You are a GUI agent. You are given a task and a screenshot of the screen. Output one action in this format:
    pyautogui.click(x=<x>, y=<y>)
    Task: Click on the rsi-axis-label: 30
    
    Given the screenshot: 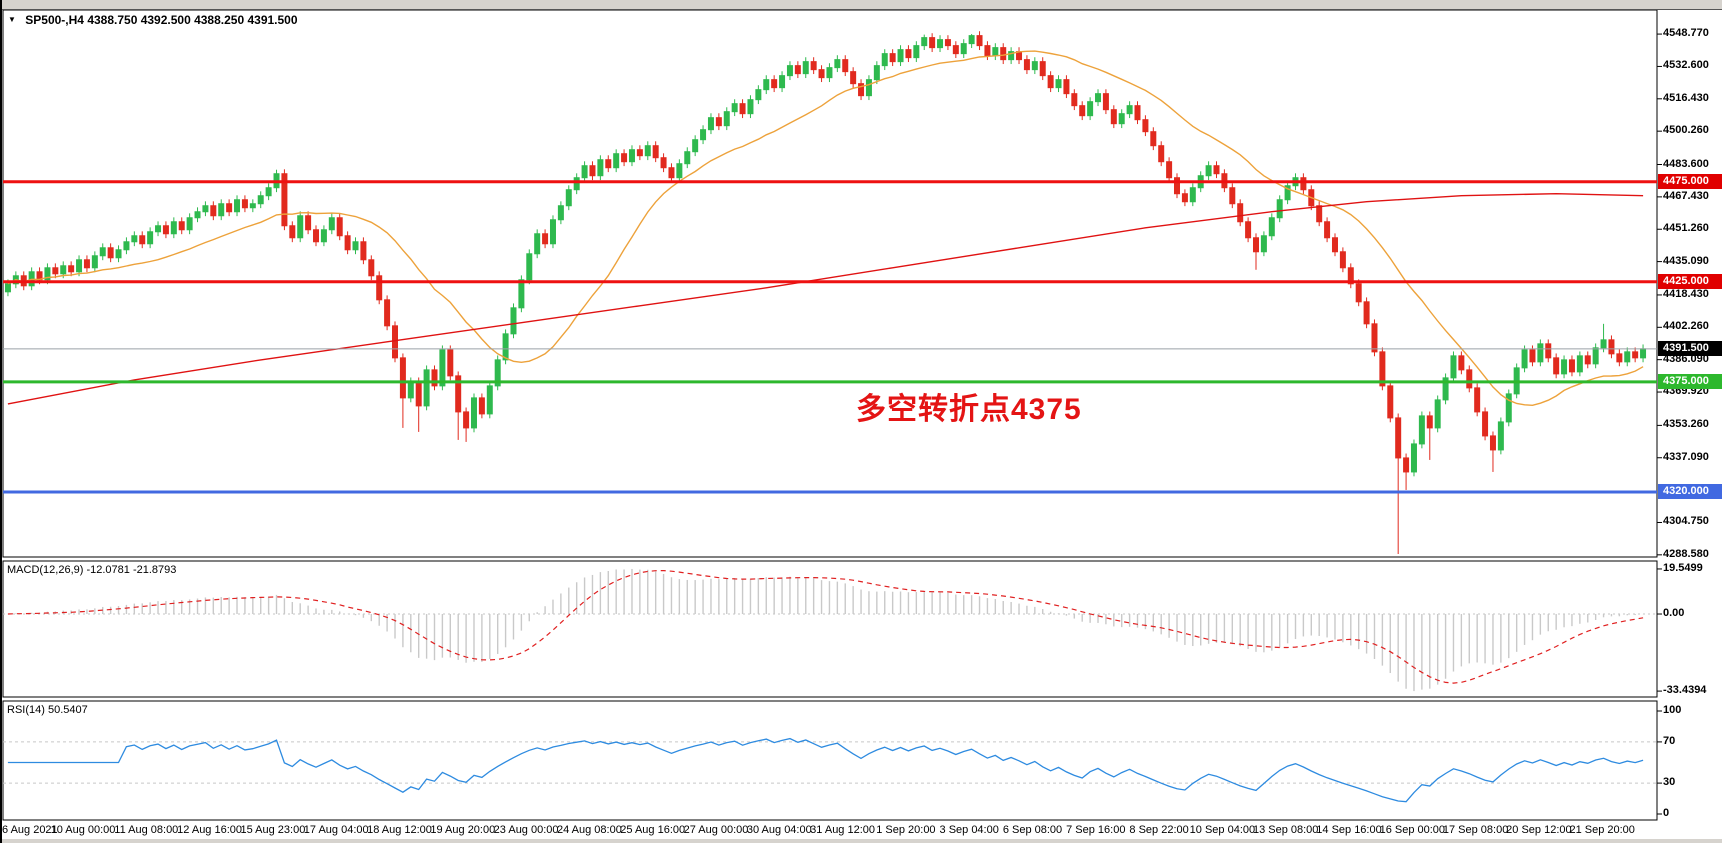 What is the action you would take?
    pyautogui.click(x=1669, y=782)
    